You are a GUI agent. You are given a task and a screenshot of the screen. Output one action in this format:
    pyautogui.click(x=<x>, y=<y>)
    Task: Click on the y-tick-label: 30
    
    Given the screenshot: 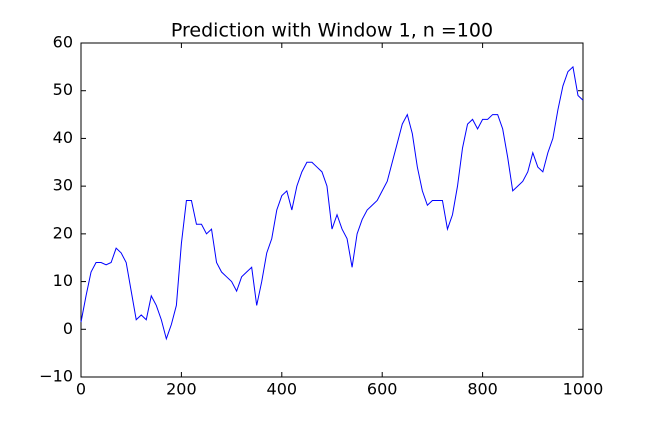 What is the action you would take?
    pyautogui.click(x=63, y=185)
    